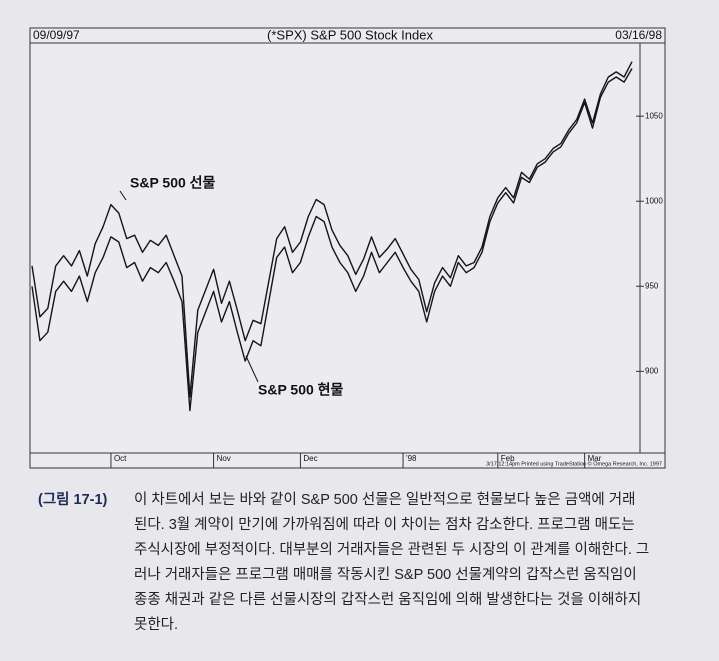 Image resolution: width=719 pixels, height=661 pixels. Describe the element at coordinates (595, 458) in the screenshot. I see `x-tick-label: Mar` at that location.